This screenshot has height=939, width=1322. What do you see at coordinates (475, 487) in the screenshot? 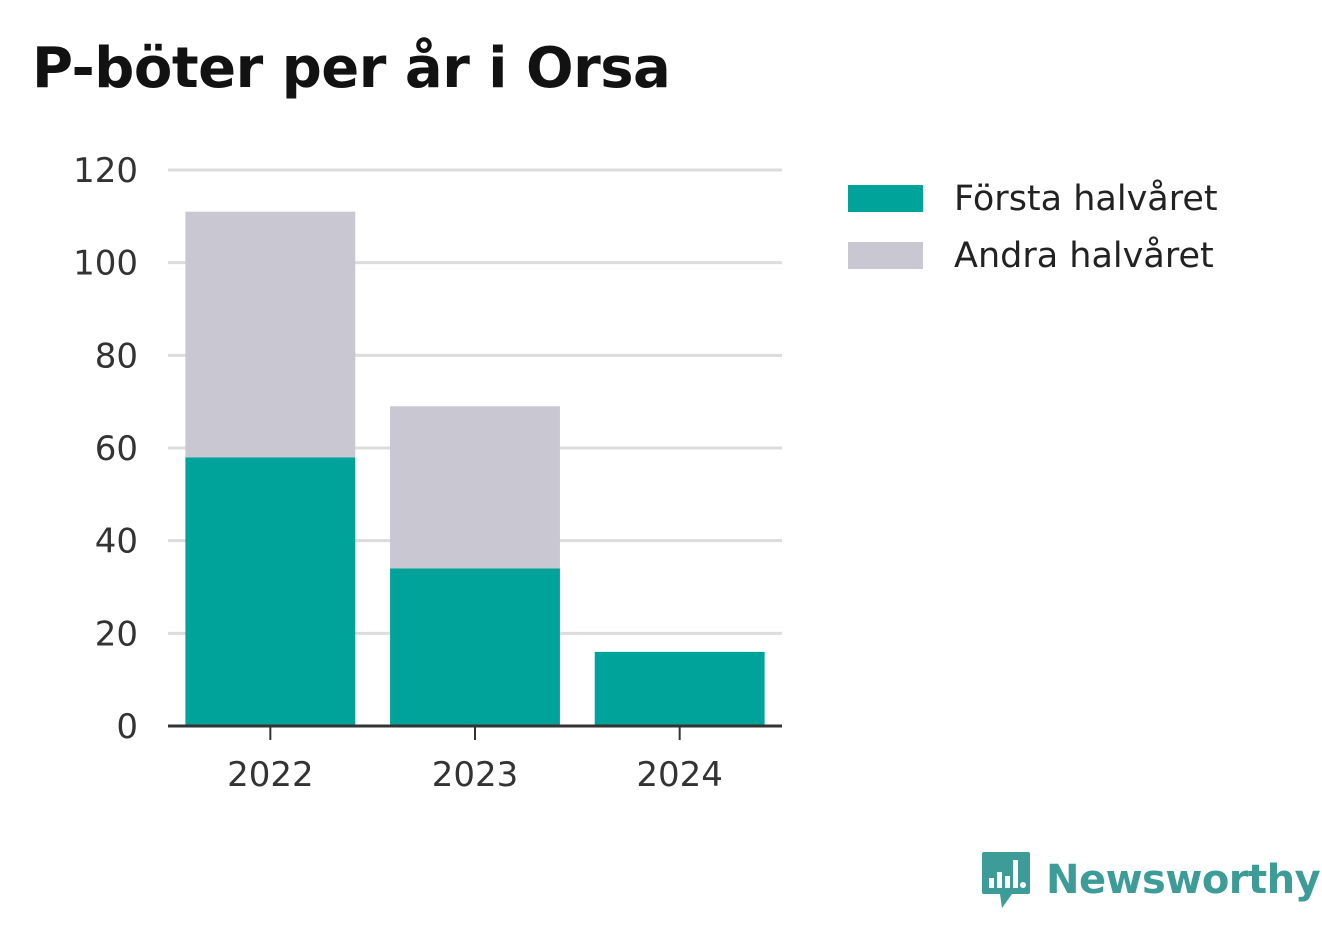
I see `bar-andra-2023` at bounding box center [475, 487].